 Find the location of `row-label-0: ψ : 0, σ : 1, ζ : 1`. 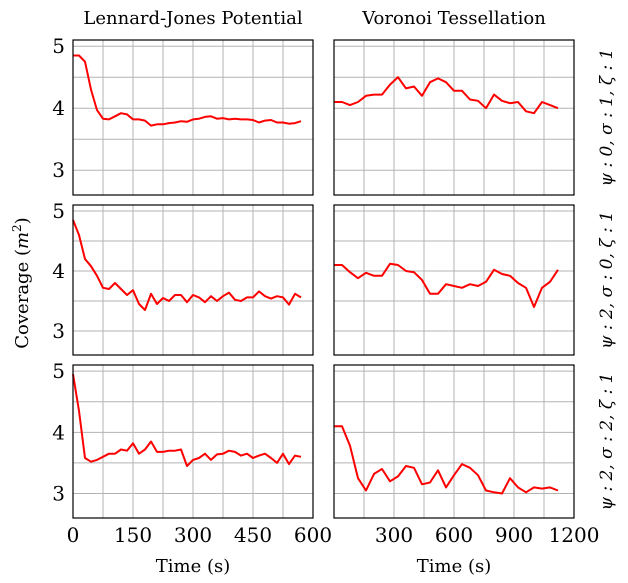

row-label-0: ψ : 0, σ : 1, ζ : 1 is located at coordinates (607, 118).